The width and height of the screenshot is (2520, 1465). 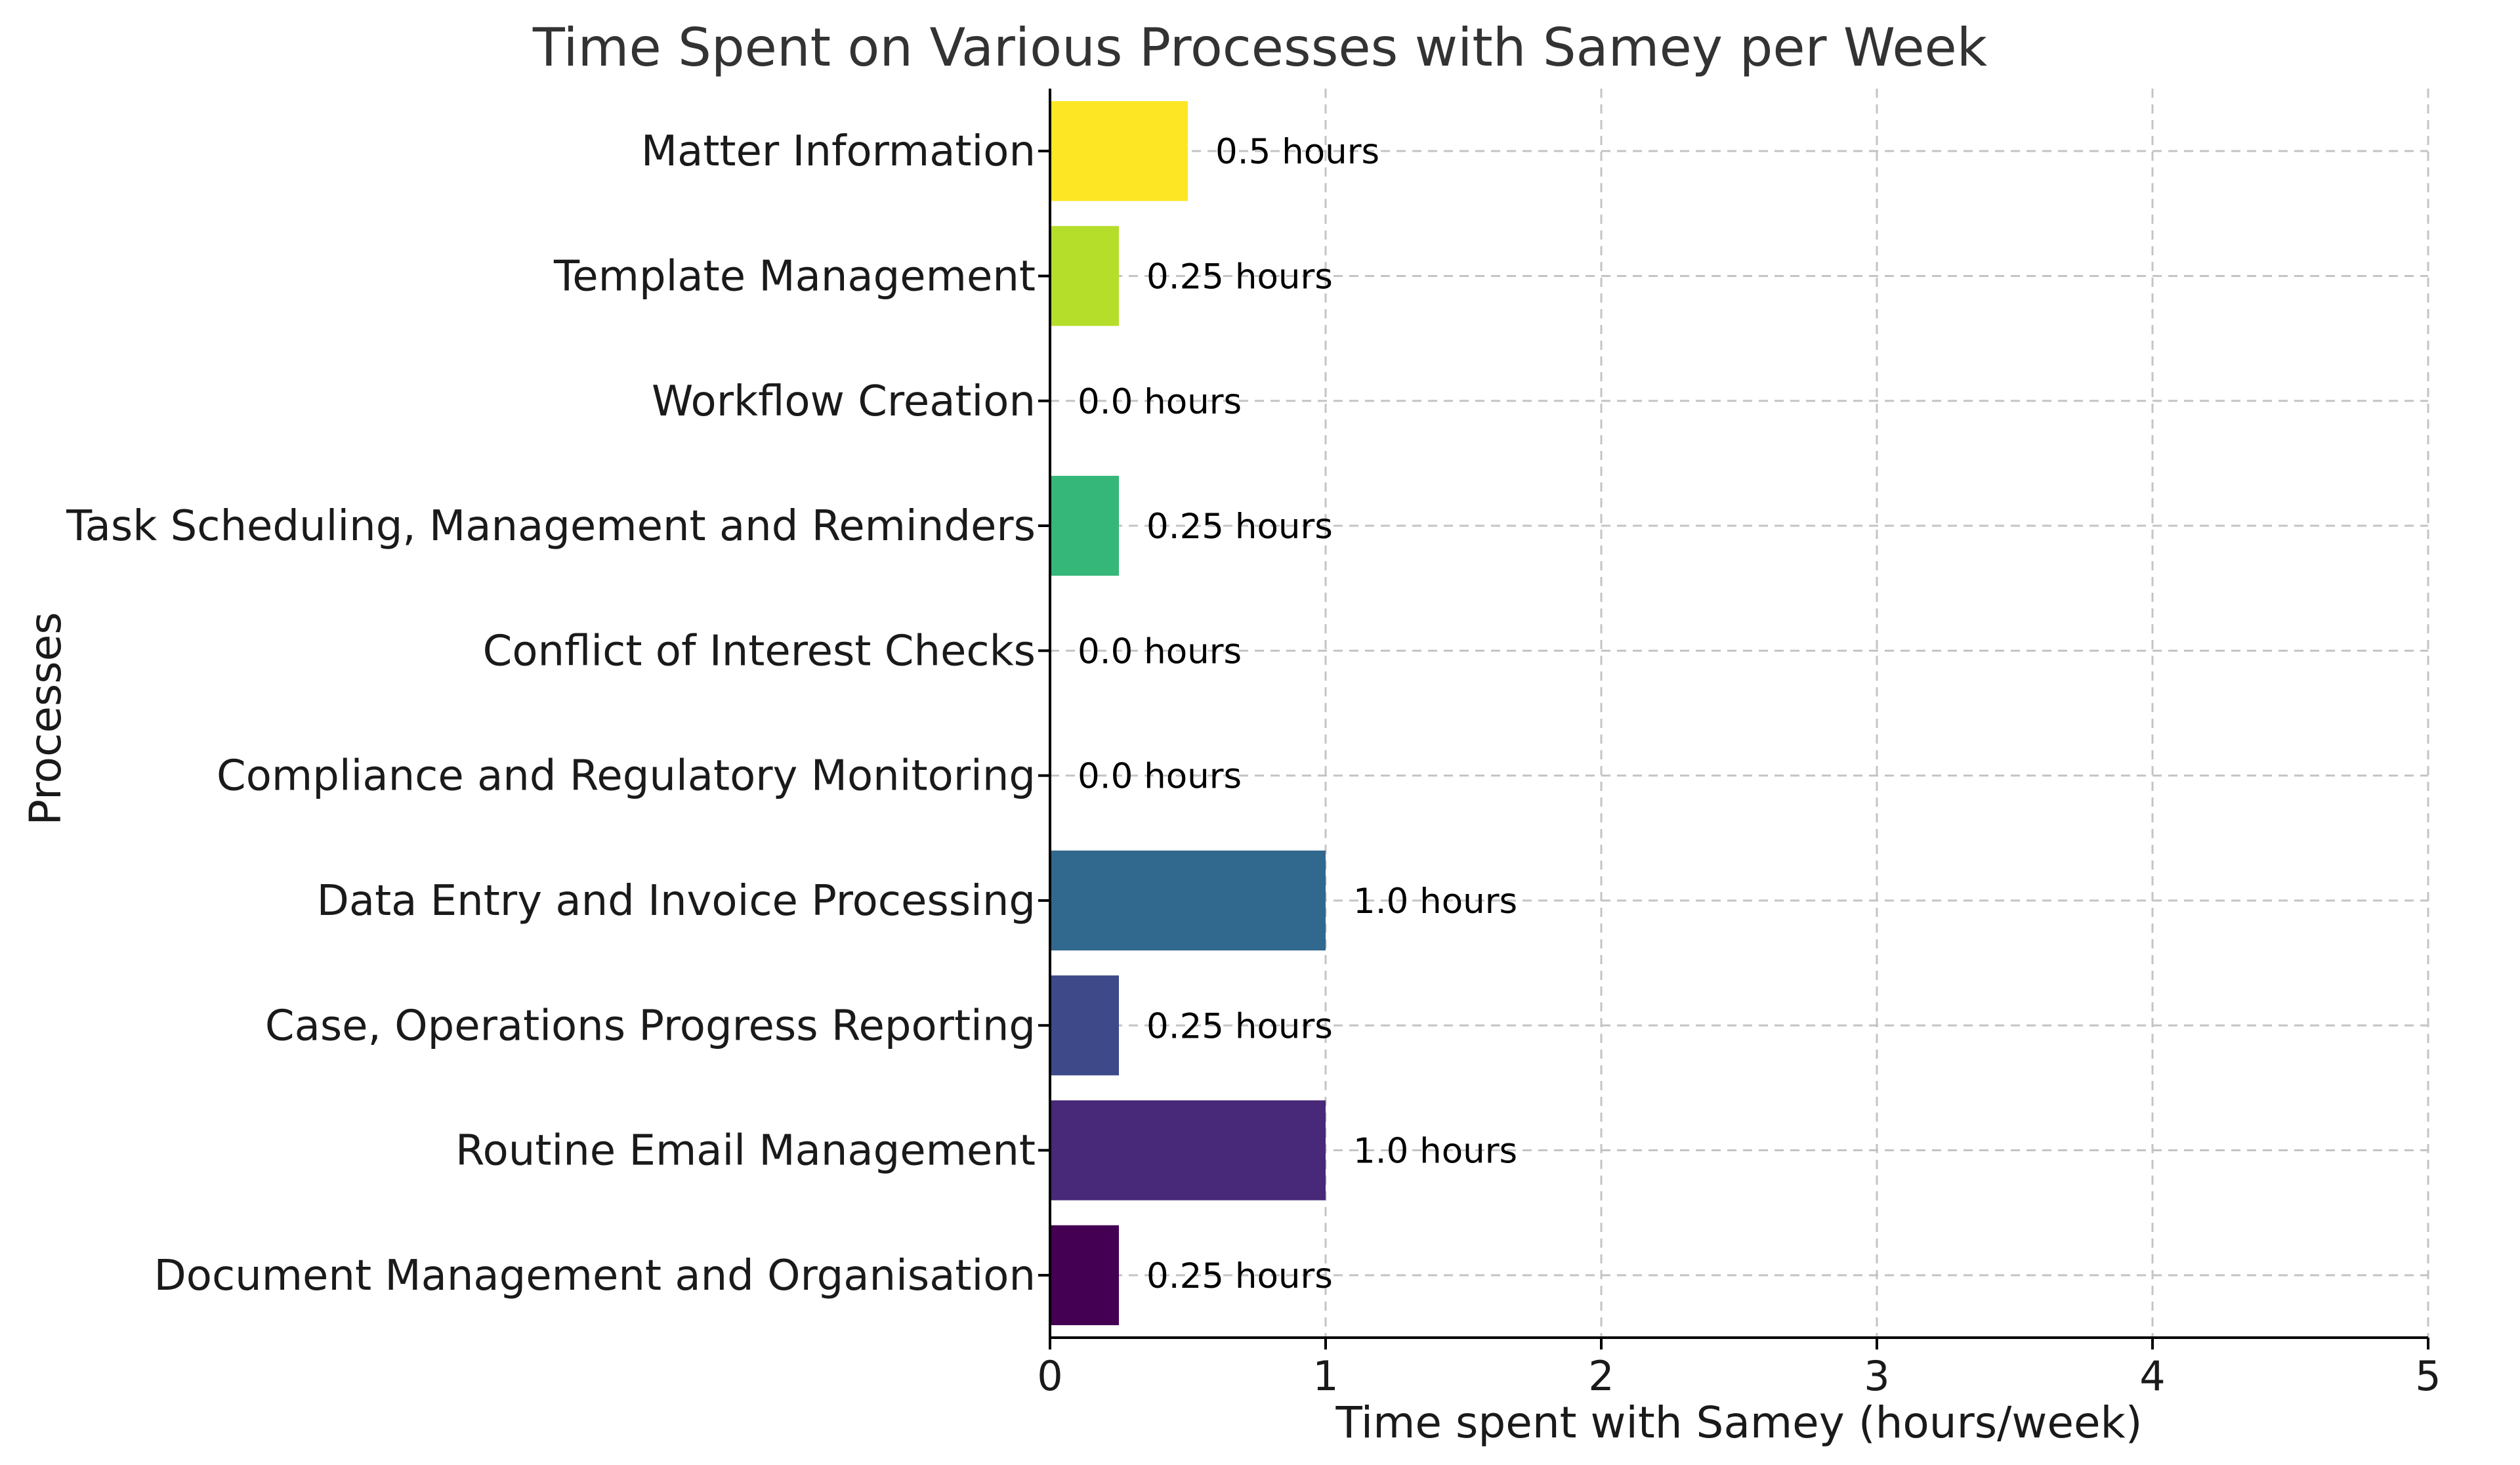 What do you see at coordinates (626, 776) in the screenshot?
I see `category-label: Compliance and Regulatory Monitoring` at bounding box center [626, 776].